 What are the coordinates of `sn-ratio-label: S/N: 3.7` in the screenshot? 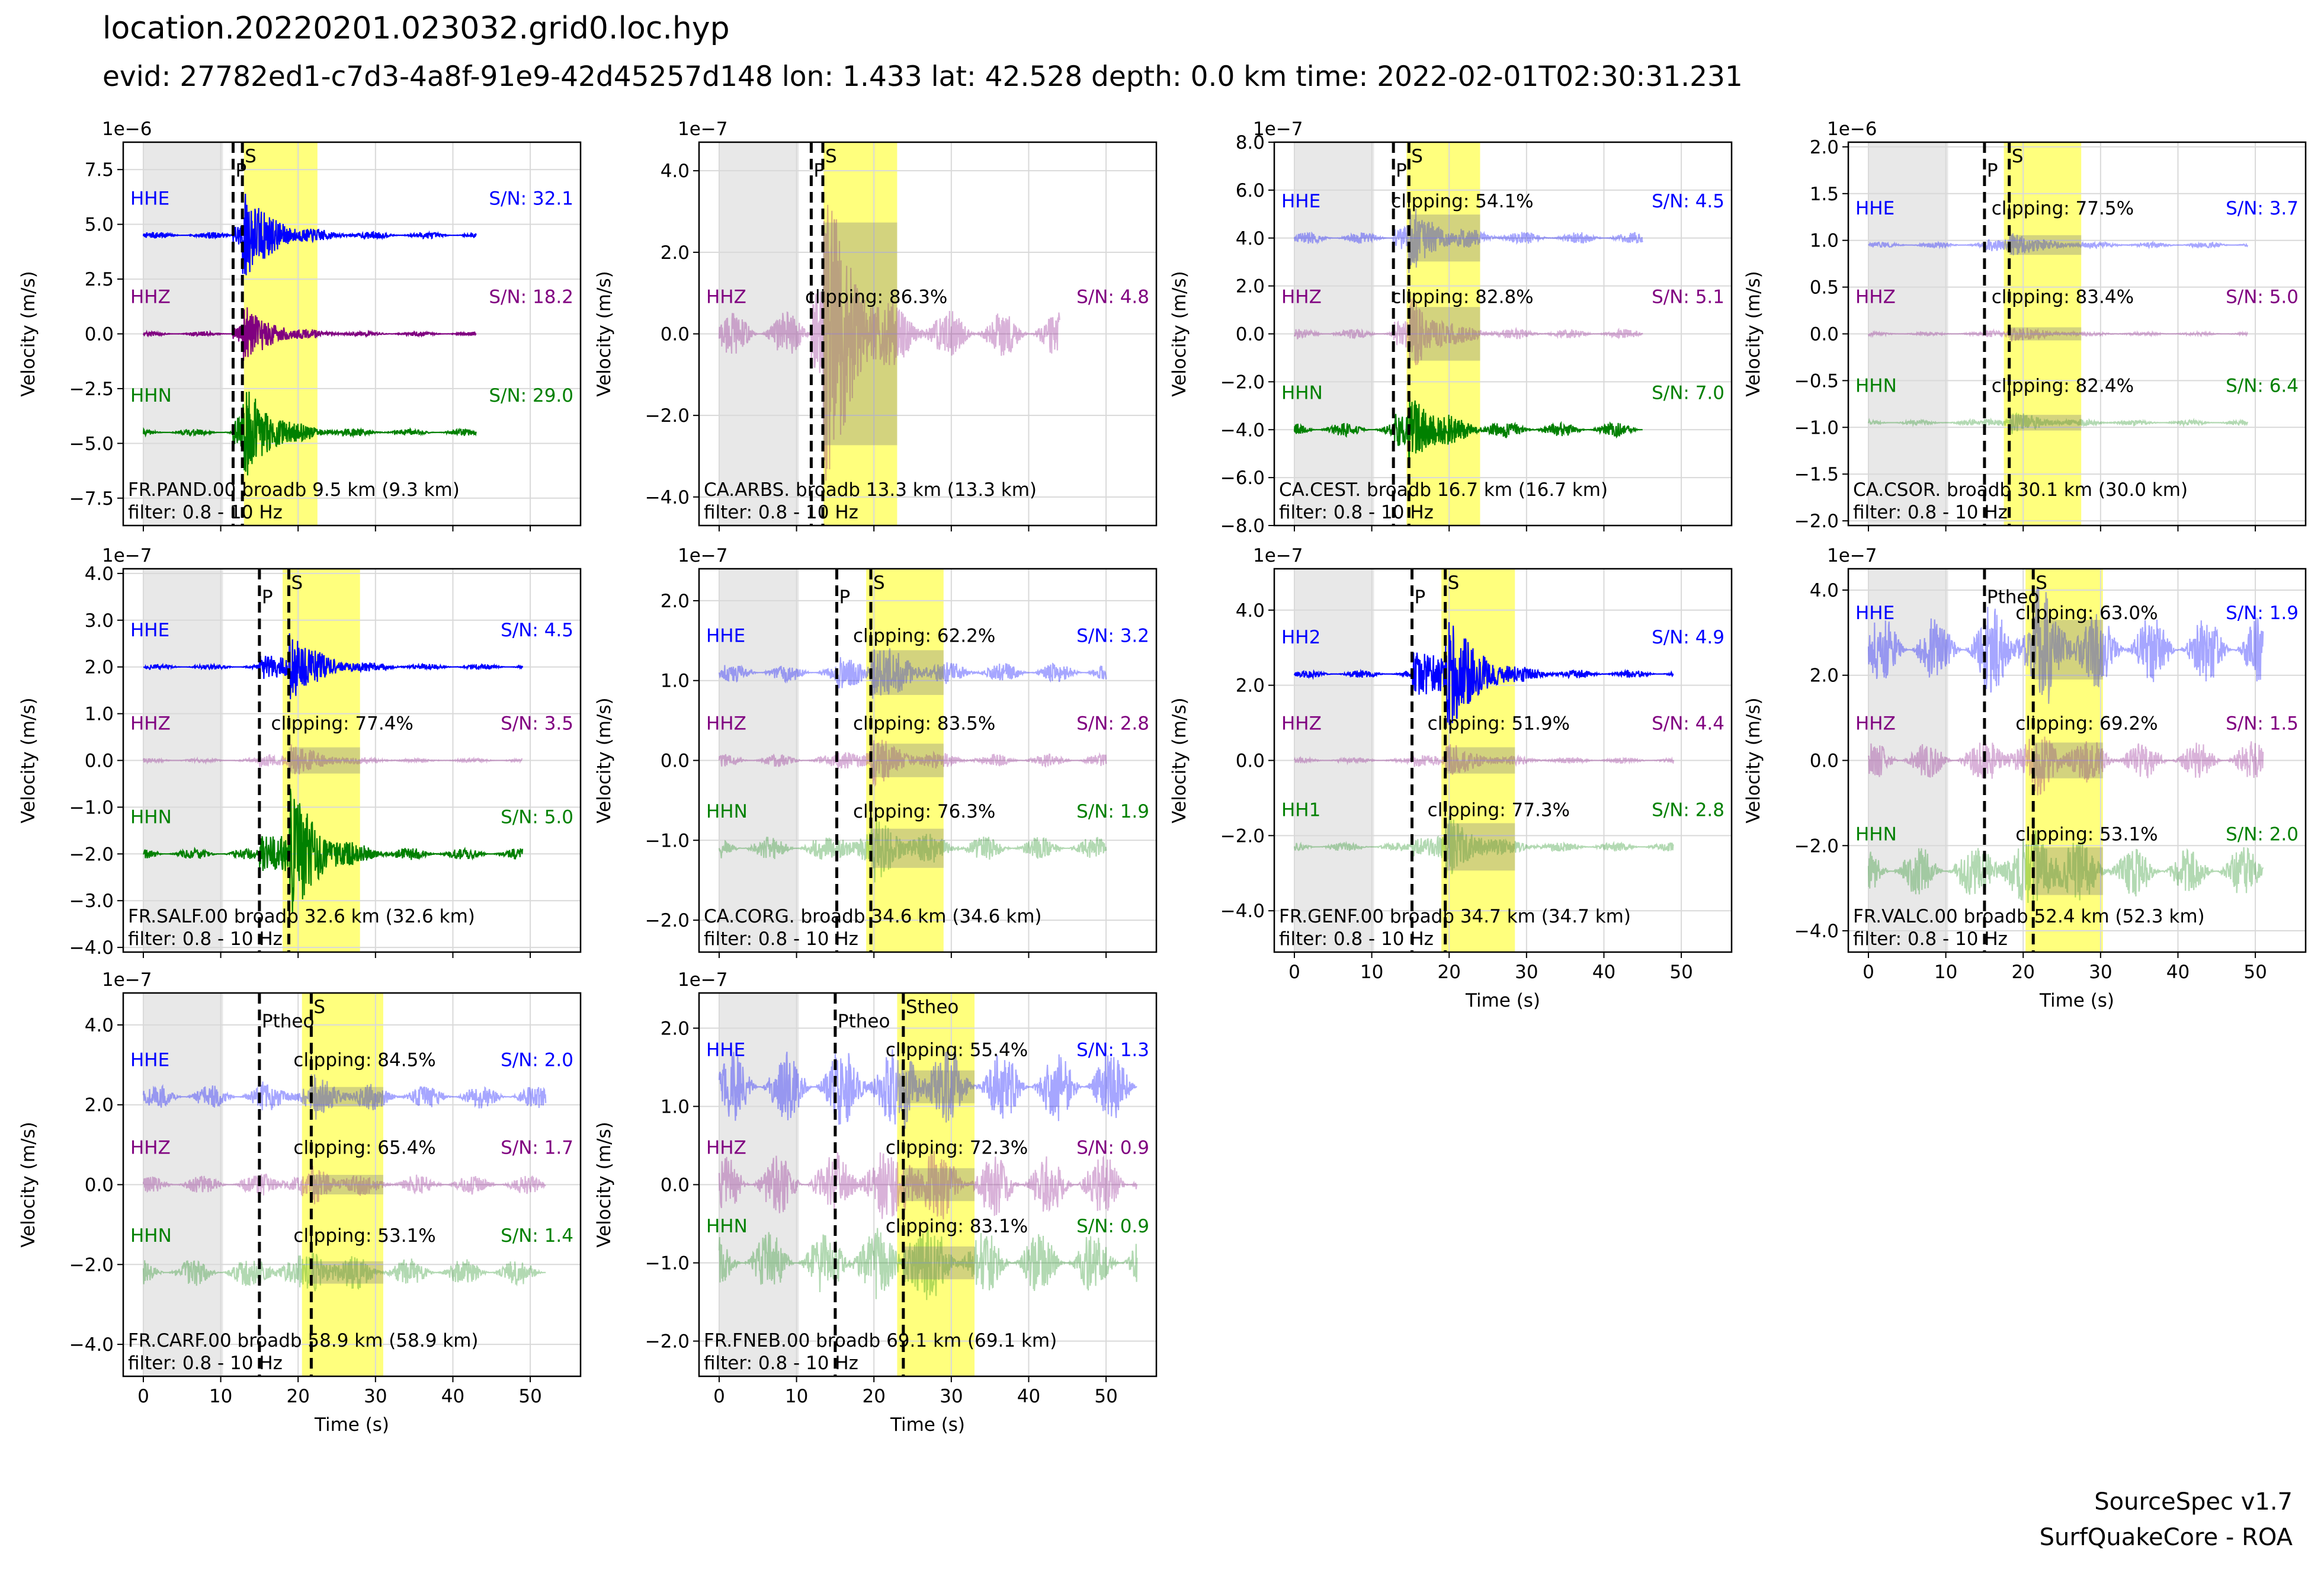 It's located at (2262, 209).